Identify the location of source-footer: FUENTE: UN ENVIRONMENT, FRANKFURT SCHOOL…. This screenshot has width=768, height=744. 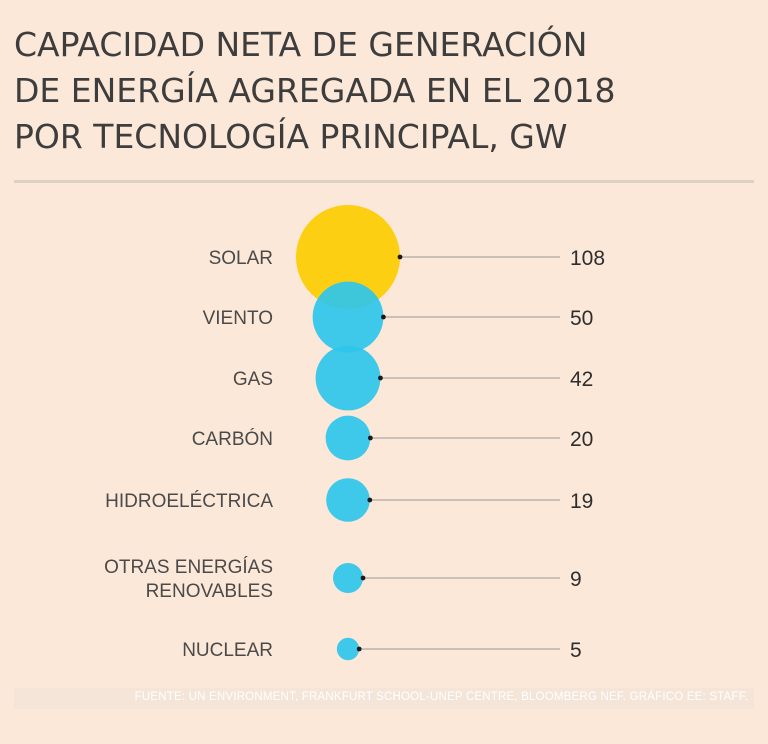
(384, 698).